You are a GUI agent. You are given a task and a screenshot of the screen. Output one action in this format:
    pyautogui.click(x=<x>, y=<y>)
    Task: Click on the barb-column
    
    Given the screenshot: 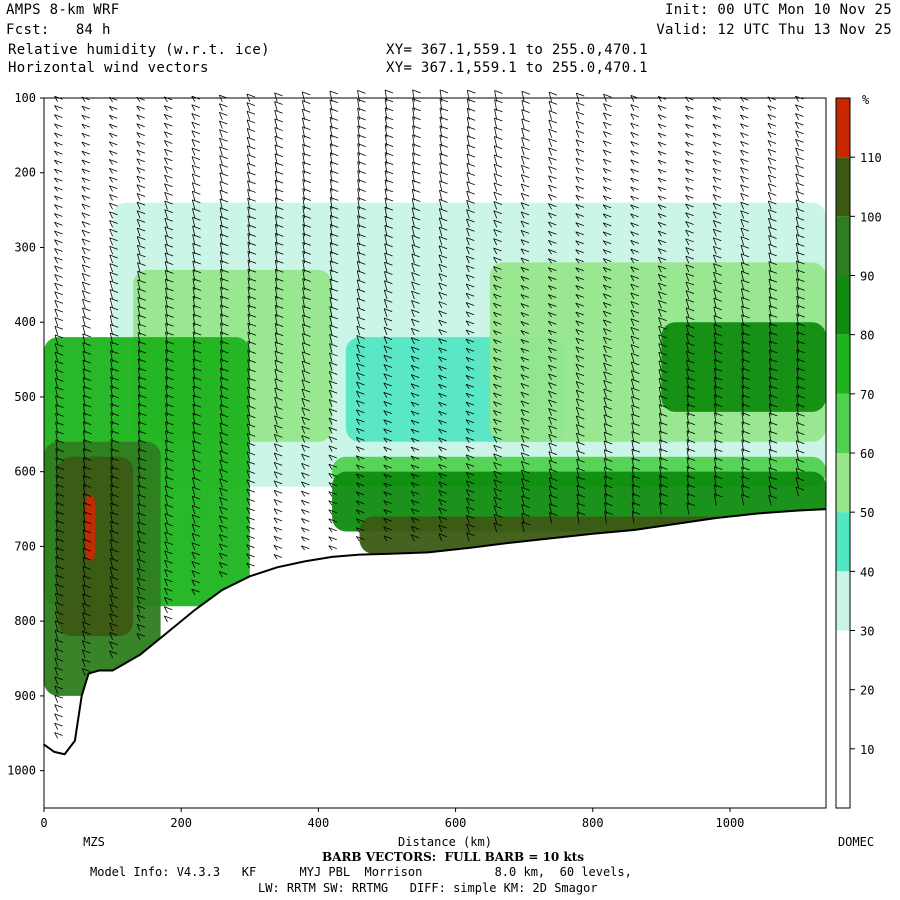 What is the action you would take?
    pyautogui.click(x=168, y=359)
    